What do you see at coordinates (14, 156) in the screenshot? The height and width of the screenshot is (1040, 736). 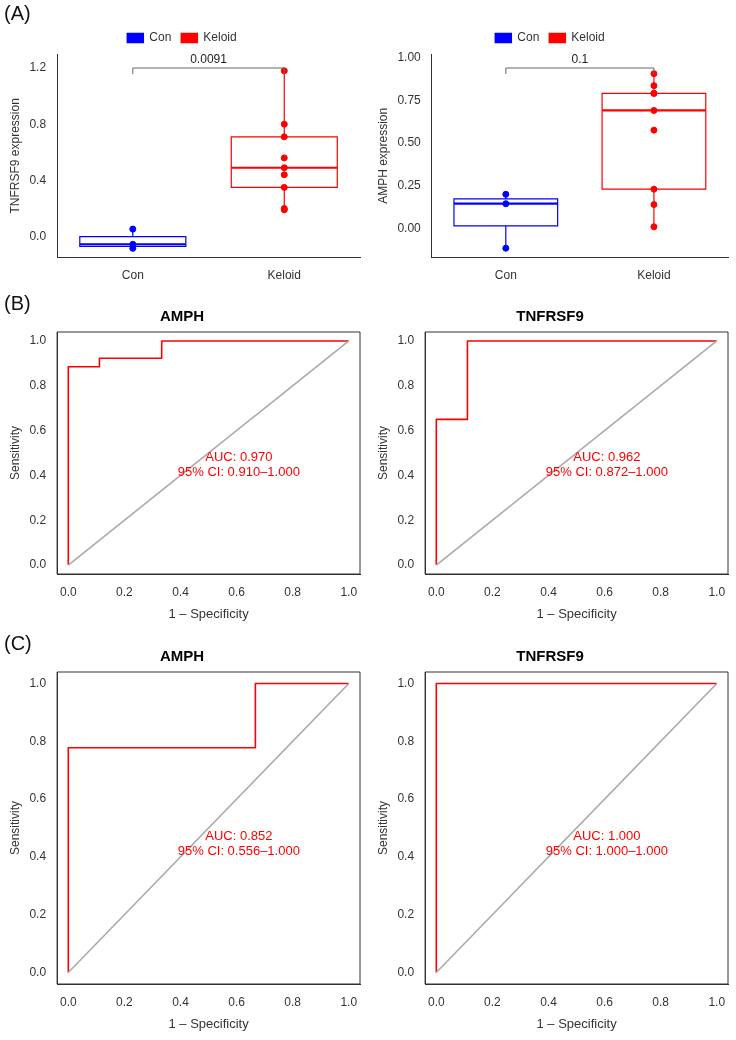 I see `y-axis-title: TNFRSF9 expression` at bounding box center [14, 156].